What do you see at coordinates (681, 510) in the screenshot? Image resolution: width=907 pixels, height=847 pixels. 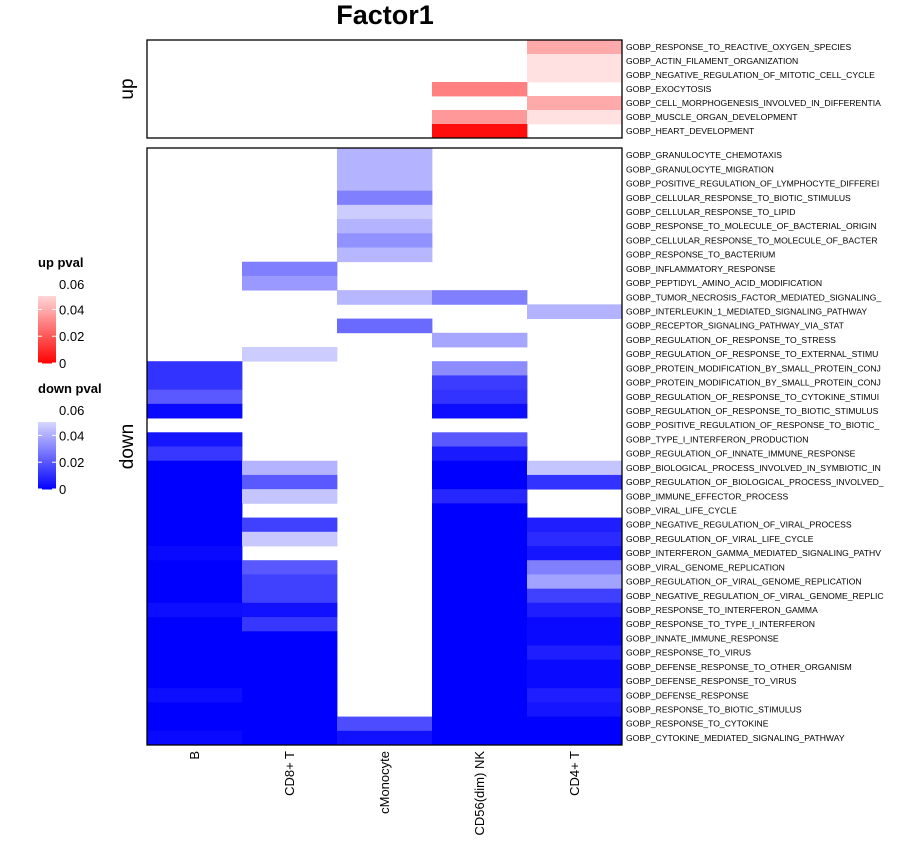 I see `row-label: GOBP_VIRAL_LIFE_CYCLE` at bounding box center [681, 510].